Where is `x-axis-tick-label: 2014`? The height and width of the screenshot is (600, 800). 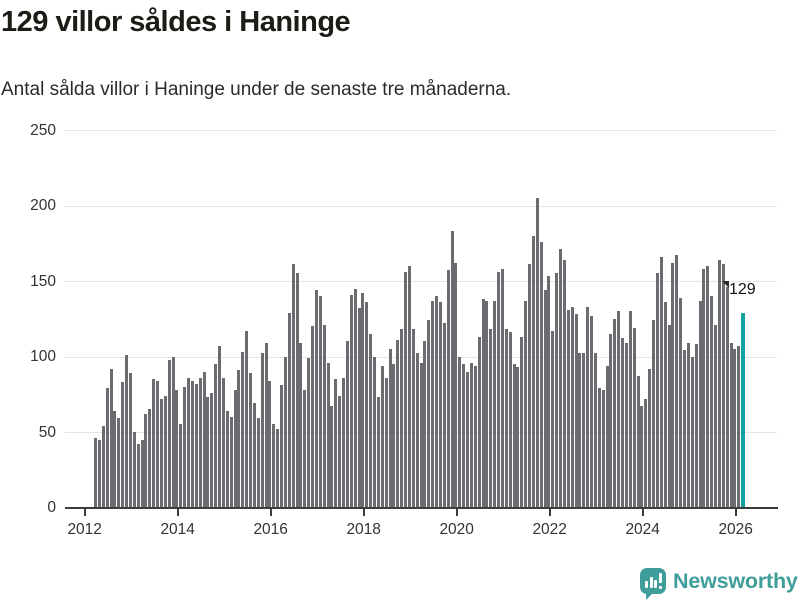
x-axis-tick-label: 2014 is located at coordinates (177, 529).